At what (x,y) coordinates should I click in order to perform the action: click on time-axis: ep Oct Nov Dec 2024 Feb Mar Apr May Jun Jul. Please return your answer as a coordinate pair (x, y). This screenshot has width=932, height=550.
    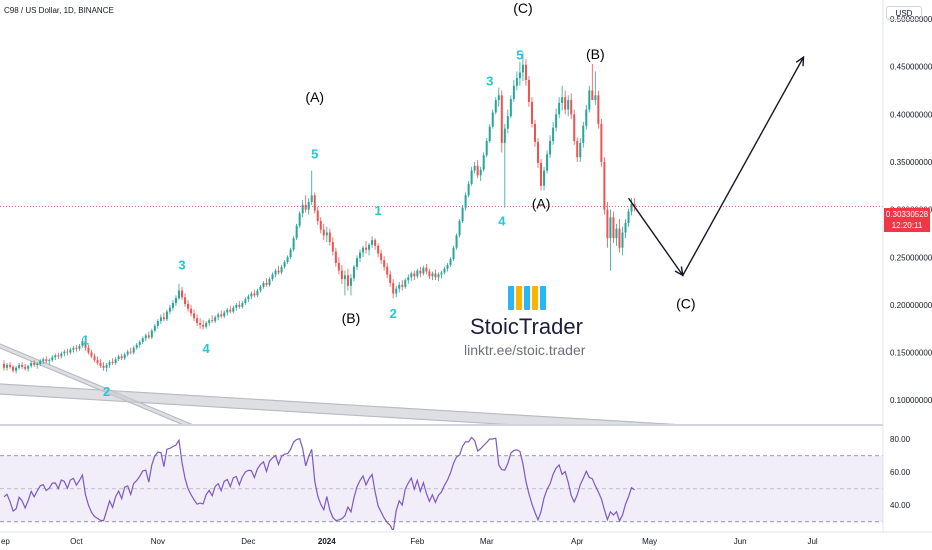
    Looking at the image, I should click on (409, 541).